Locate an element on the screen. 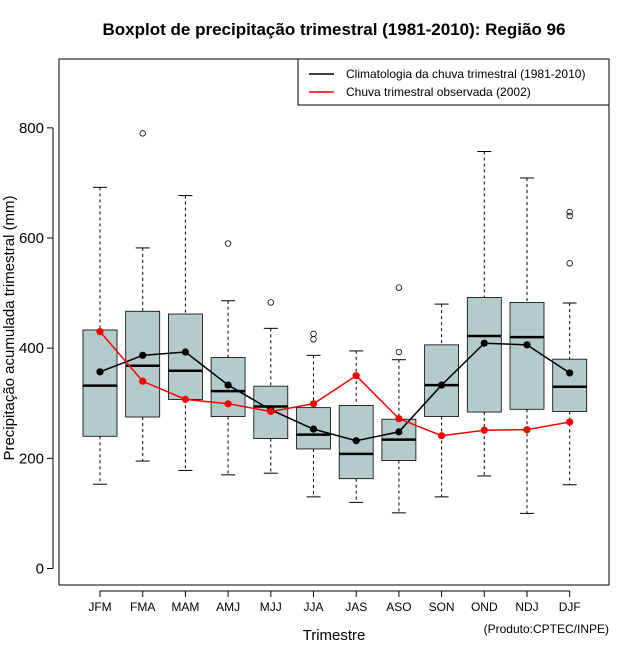 The height and width of the screenshot is (660, 640). x-tick-label: AMJ is located at coordinates (228, 607).